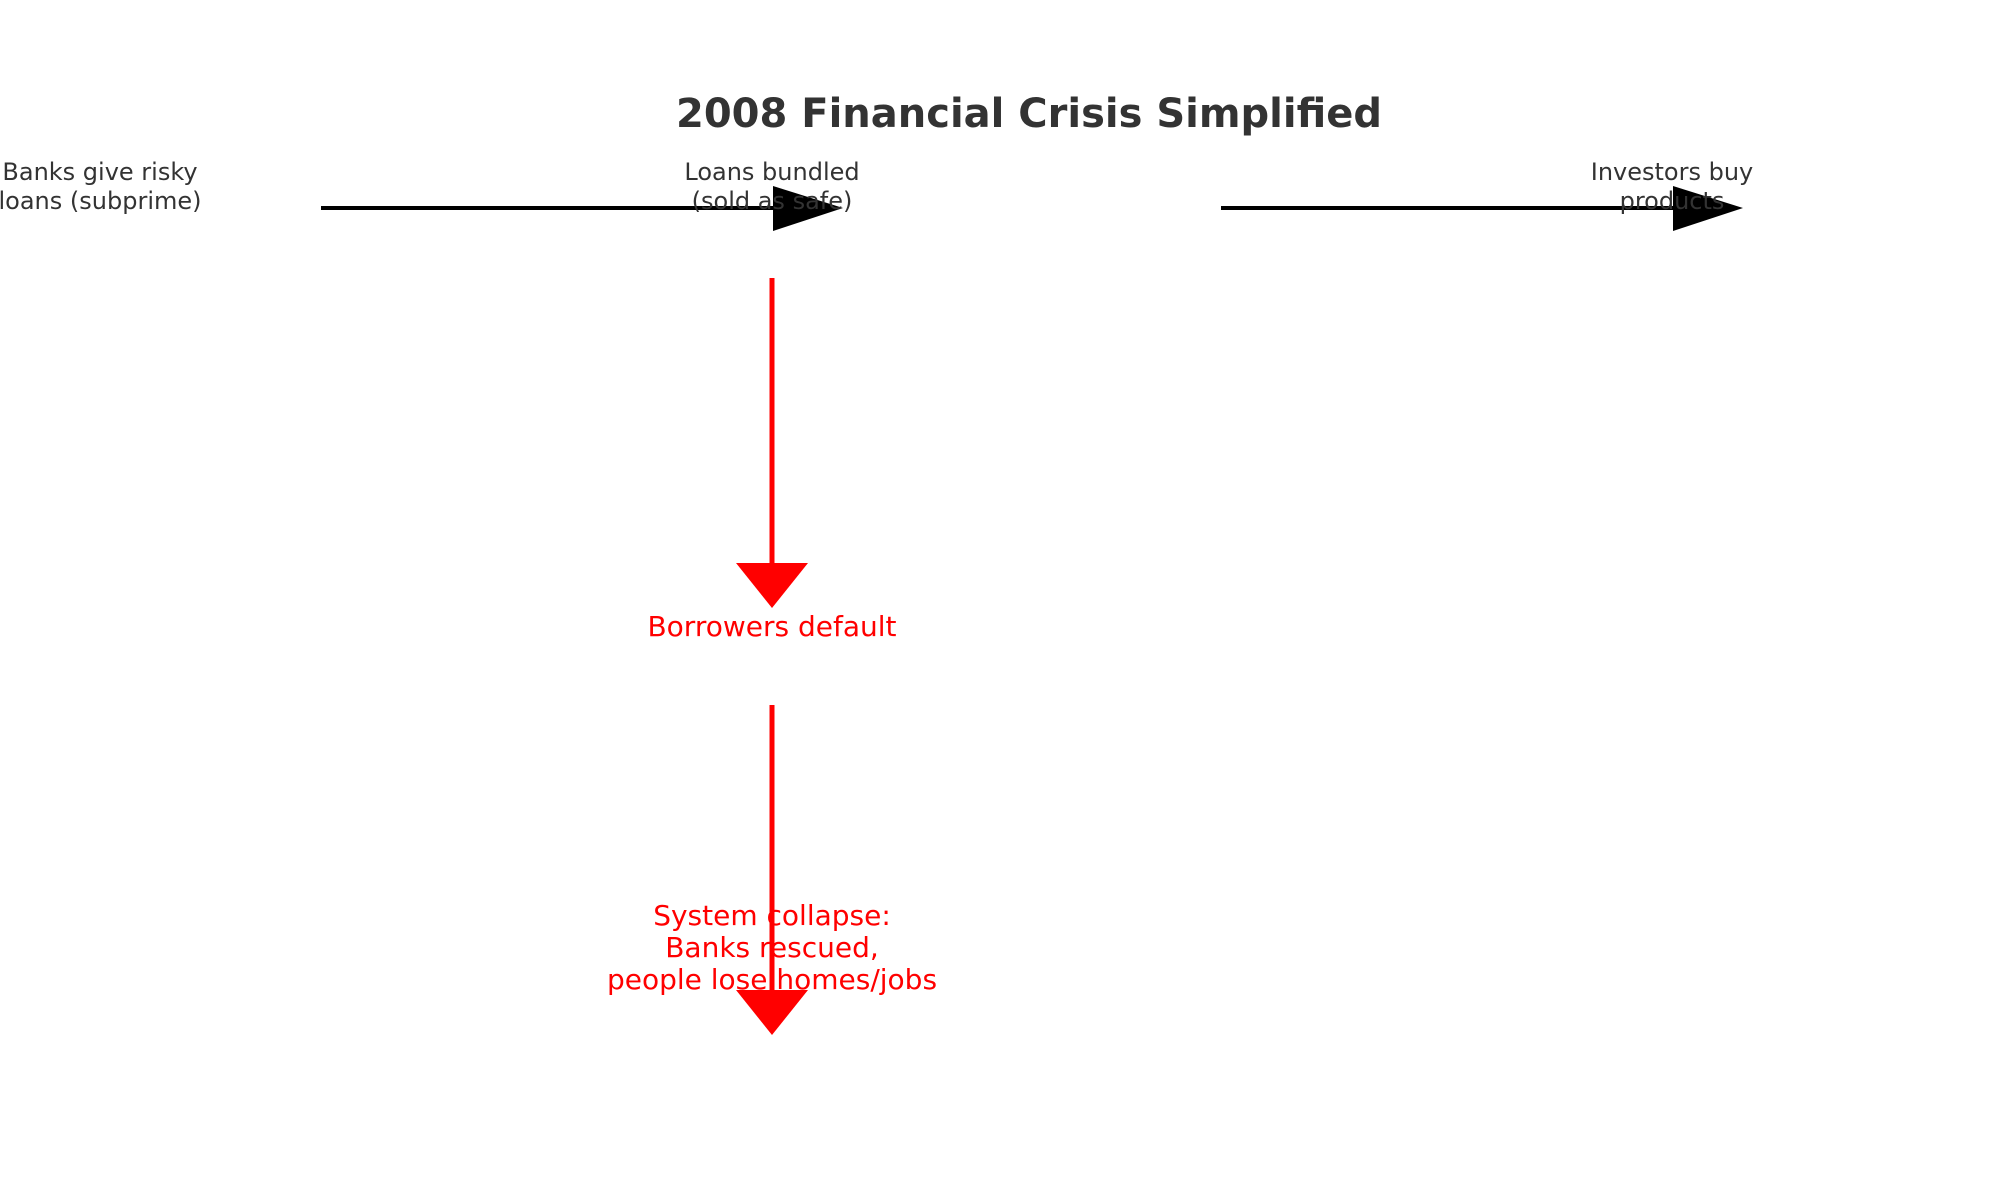 This screenshot has height=1200, width=2000. I want to click on node-banks-risky-loans: Banks give risky loans (subprime), so click(101, 186).